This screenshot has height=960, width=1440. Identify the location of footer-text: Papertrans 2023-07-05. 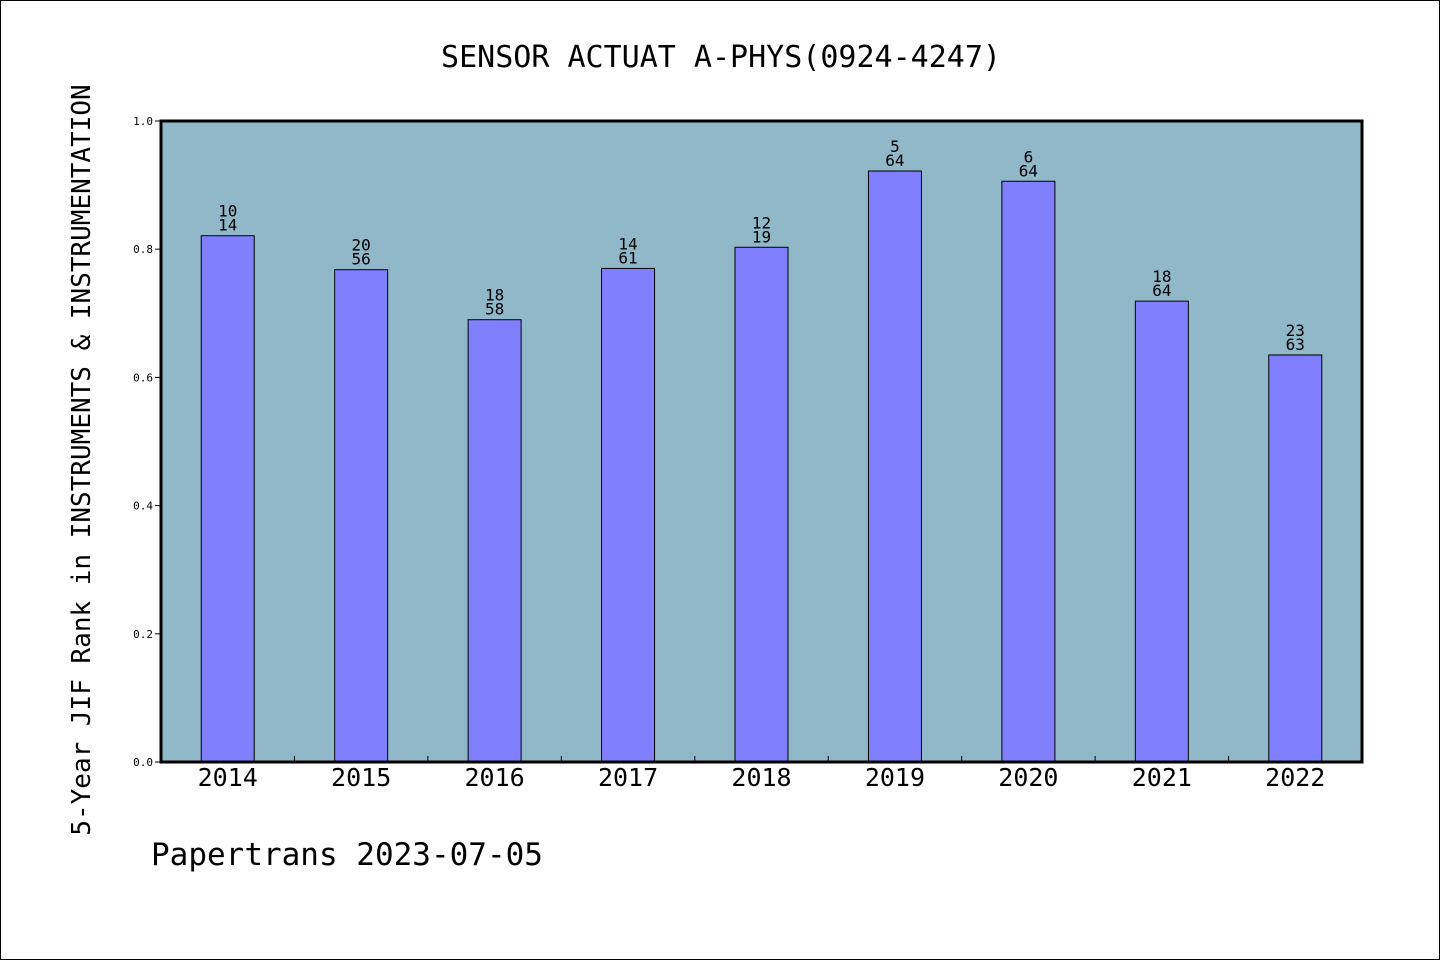
(347, 855).